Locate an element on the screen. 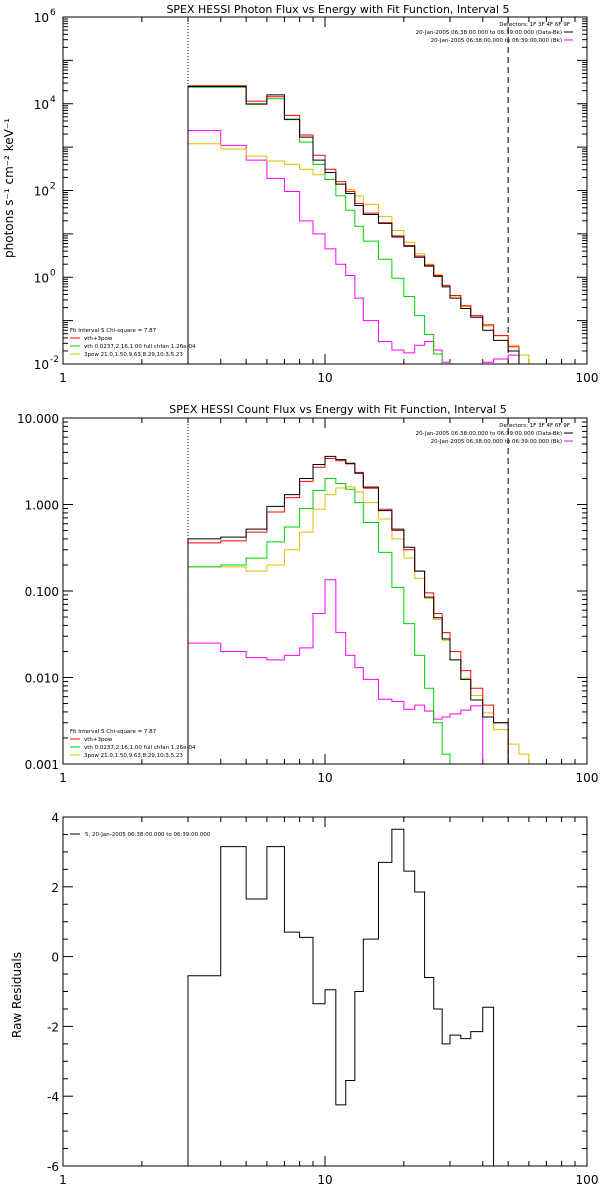 The width and height of the screenshot is (600, 1200). y-tick-label: 0.010 is located at coordinates (42, 679).